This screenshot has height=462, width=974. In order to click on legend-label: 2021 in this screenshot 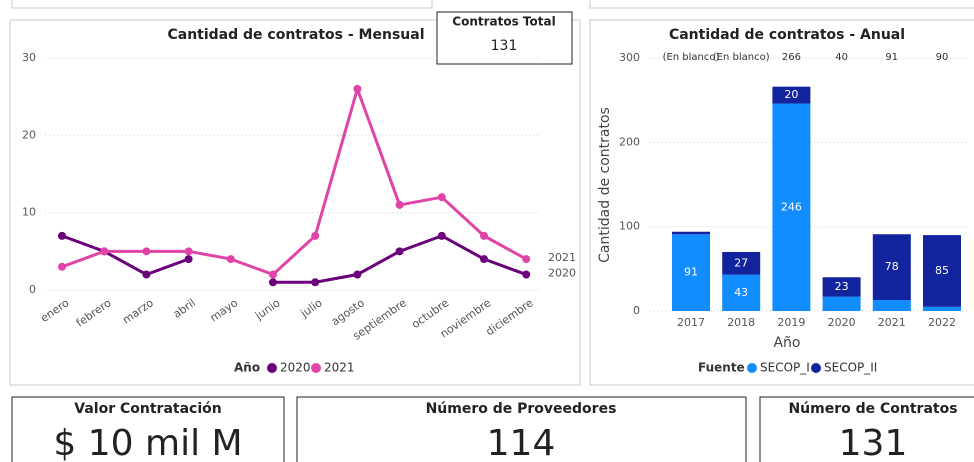, I will do `click(339, 368)`.